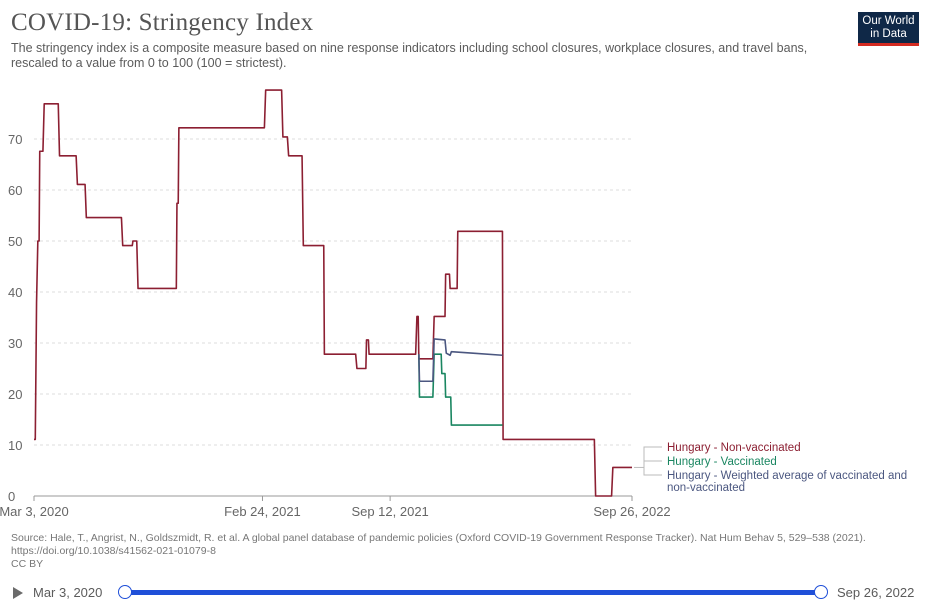  What do you see at coordinates (389, 511) in the screenshot?
I see `x-tick-label: Sep 12, 2021` at bounding box center [389, 511].